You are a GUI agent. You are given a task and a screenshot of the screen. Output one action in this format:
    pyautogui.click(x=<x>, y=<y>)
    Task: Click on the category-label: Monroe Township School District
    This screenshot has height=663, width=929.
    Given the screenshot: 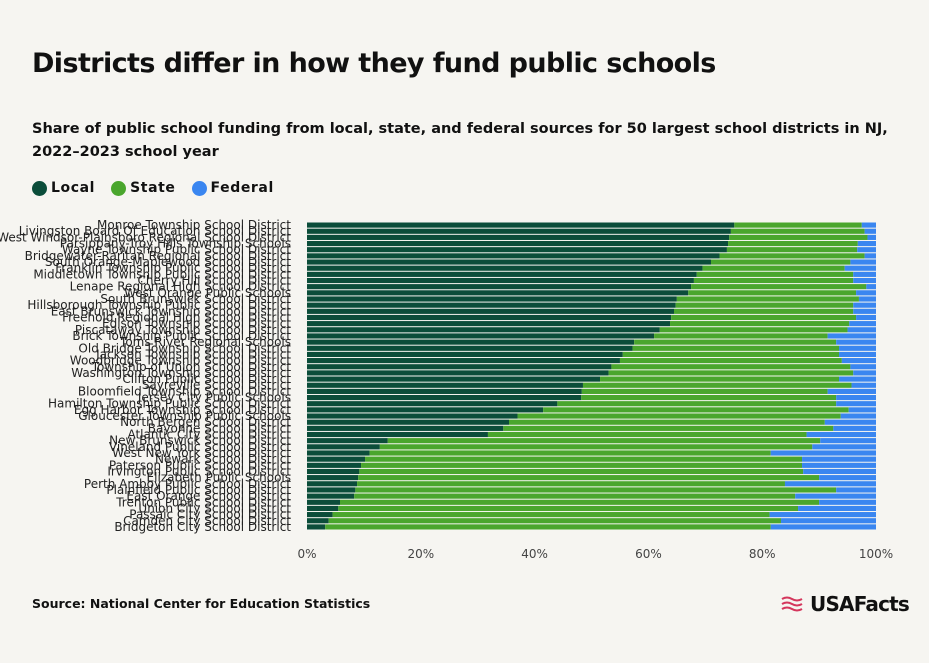 What is the action you would take?
    pyautogui.click(x=194, y=225)
    